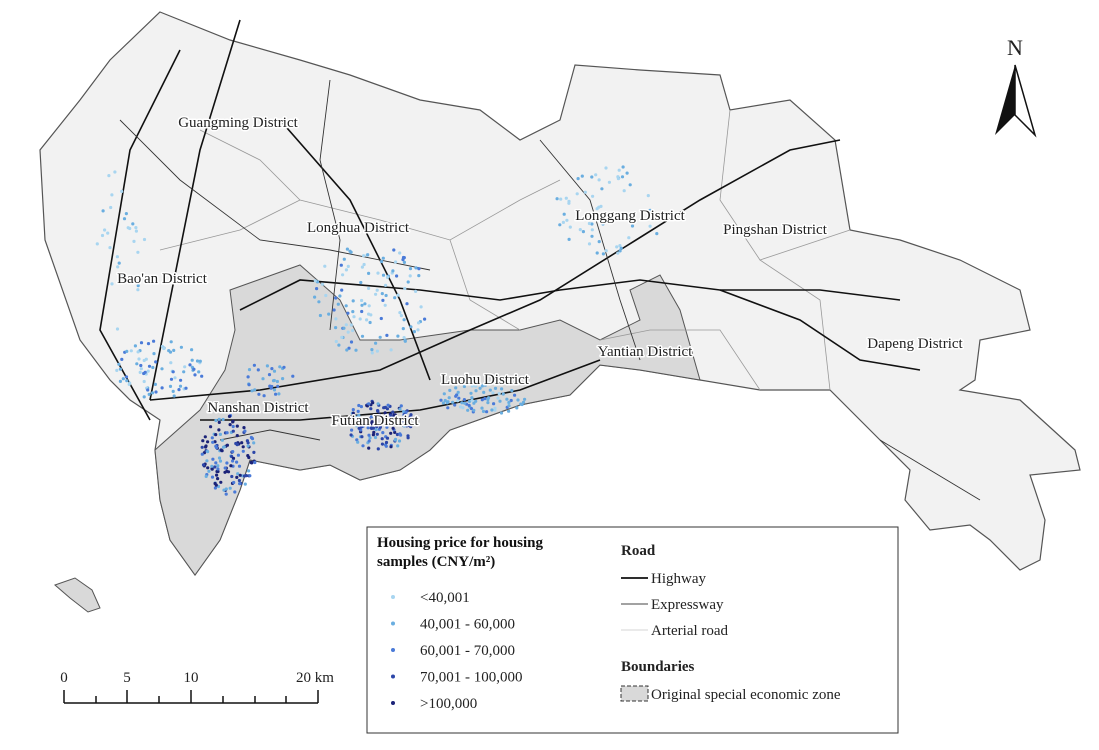  Describe the element at coordinates (471, 678) in the screenshot. I see `legend-label: 70,001 - 100,000` at that location.